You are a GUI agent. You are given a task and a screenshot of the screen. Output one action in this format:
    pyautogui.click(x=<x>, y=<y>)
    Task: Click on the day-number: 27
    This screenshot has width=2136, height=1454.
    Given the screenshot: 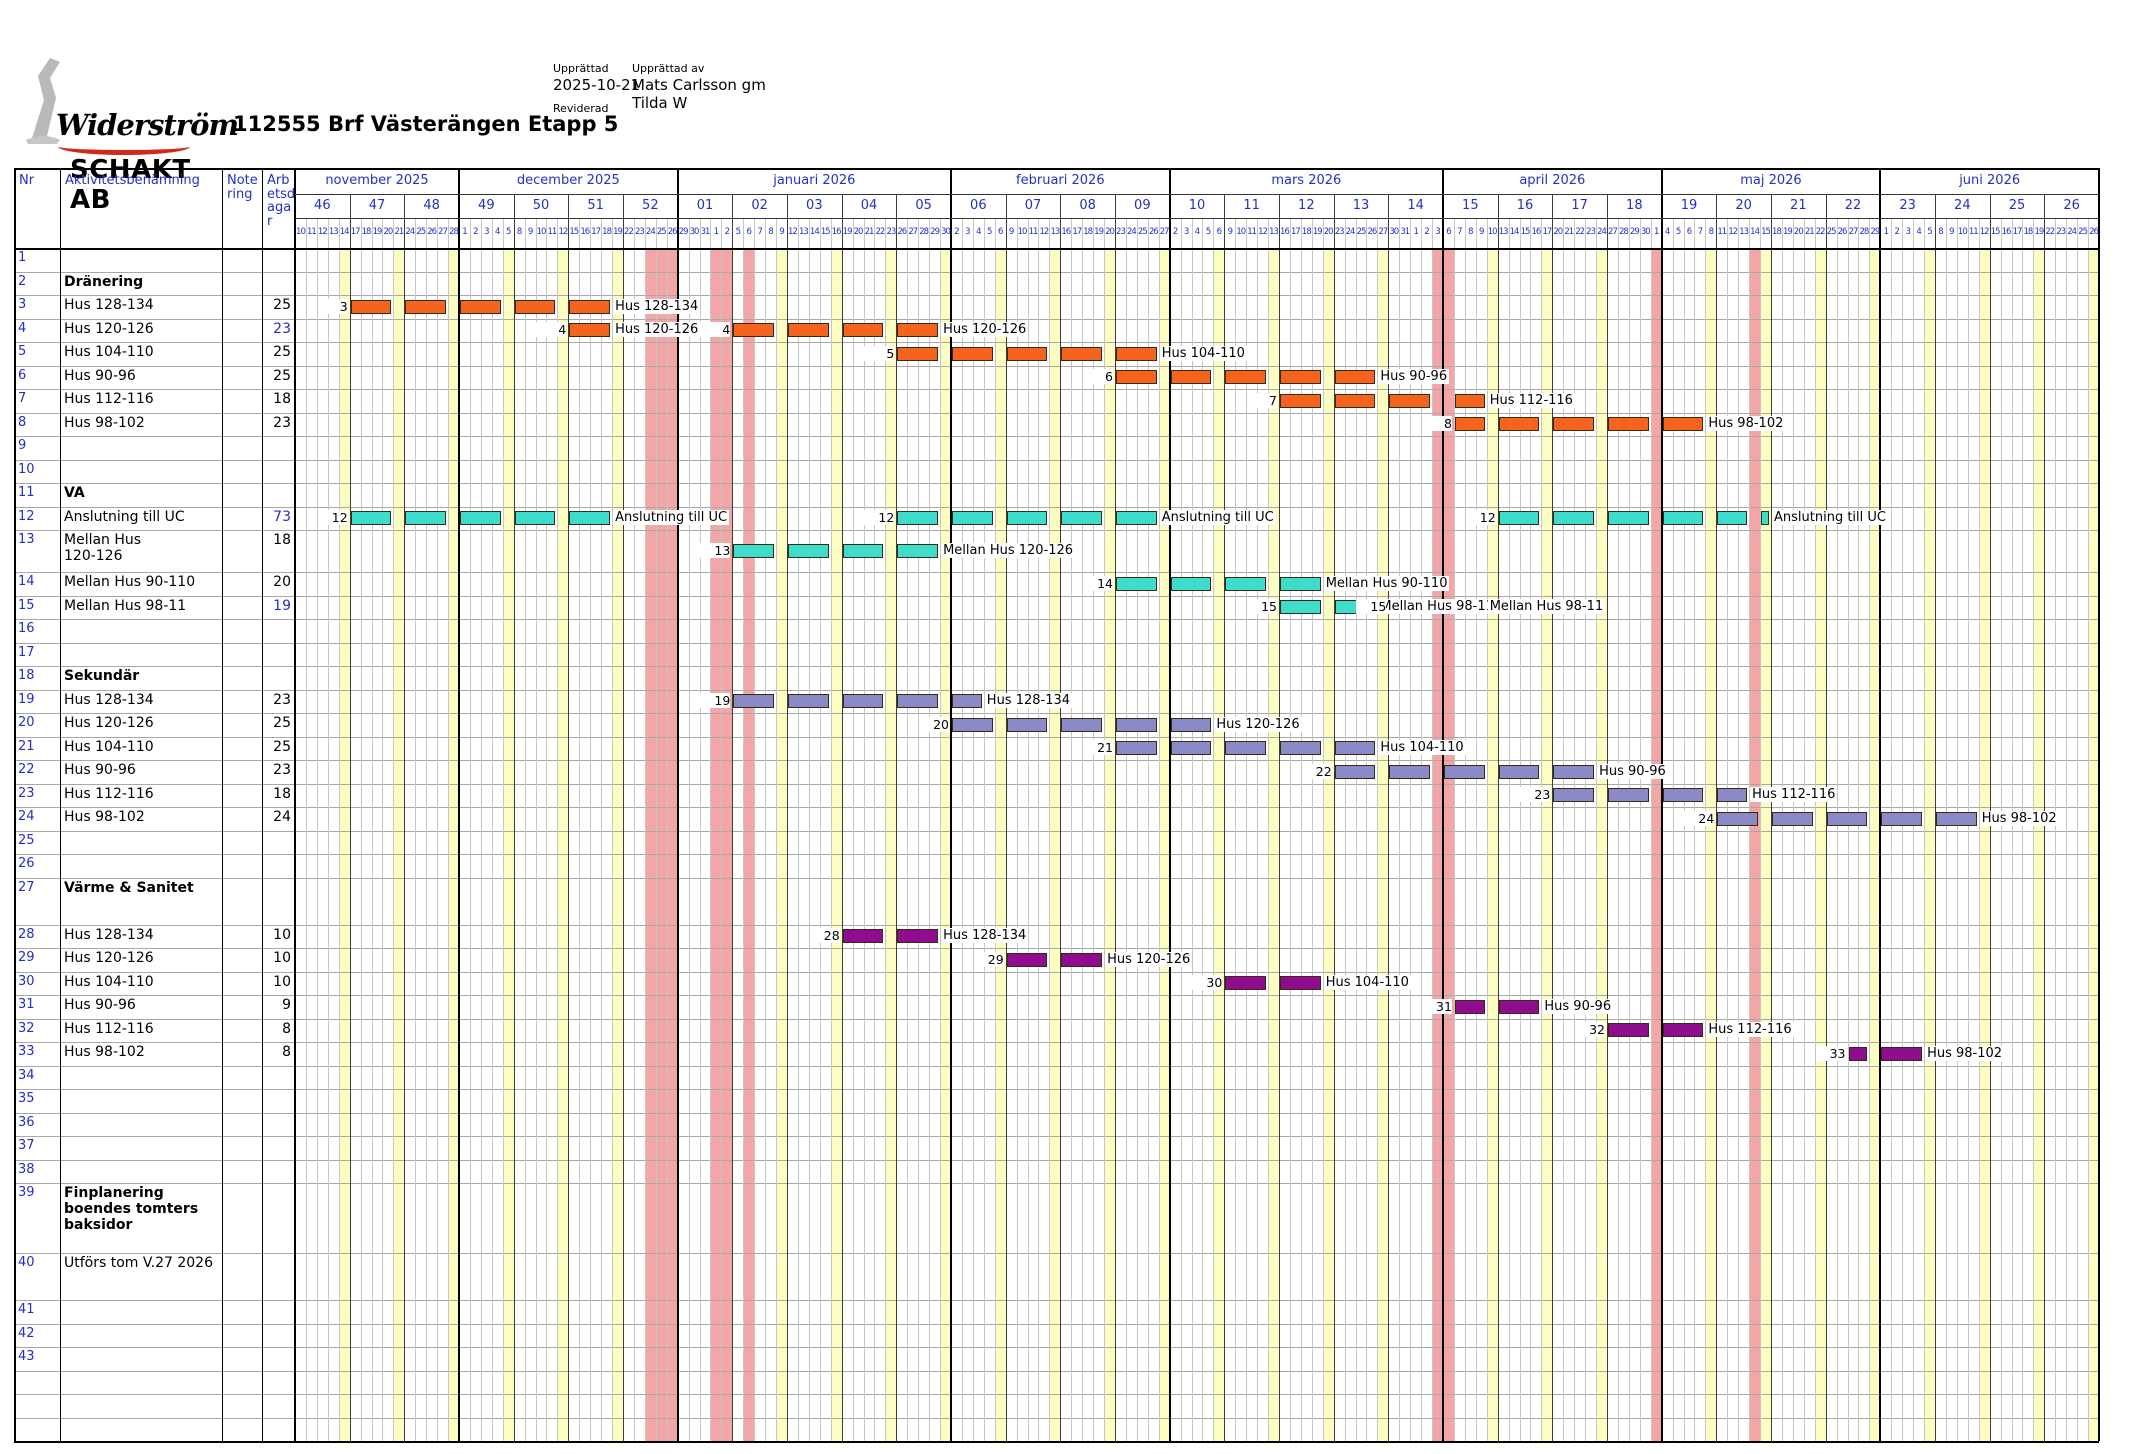 What is the action you would take?
    pyautogui.click(x=1164, y=232)
    